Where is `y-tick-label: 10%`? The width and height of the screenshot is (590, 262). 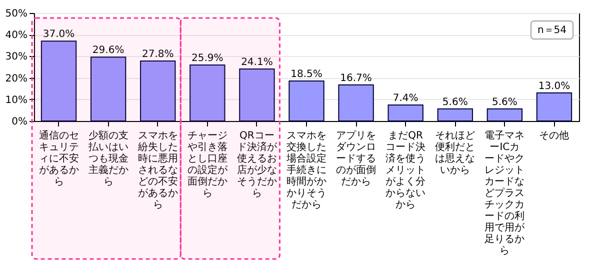
y-tick-label: 10% is located at coordinates (16, 100).